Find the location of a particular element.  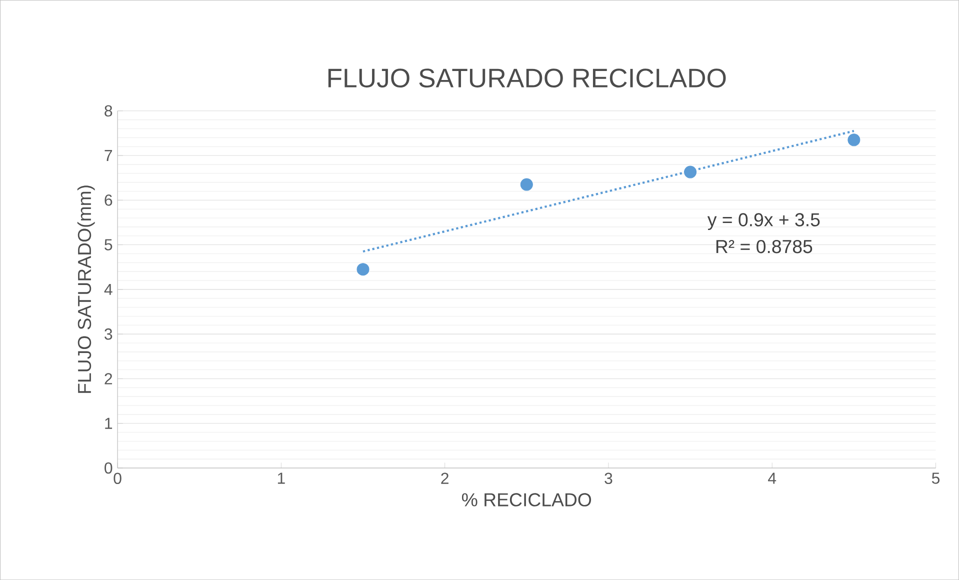

x-axis-title: % RECICLADO is located at coordinates (527, 499).